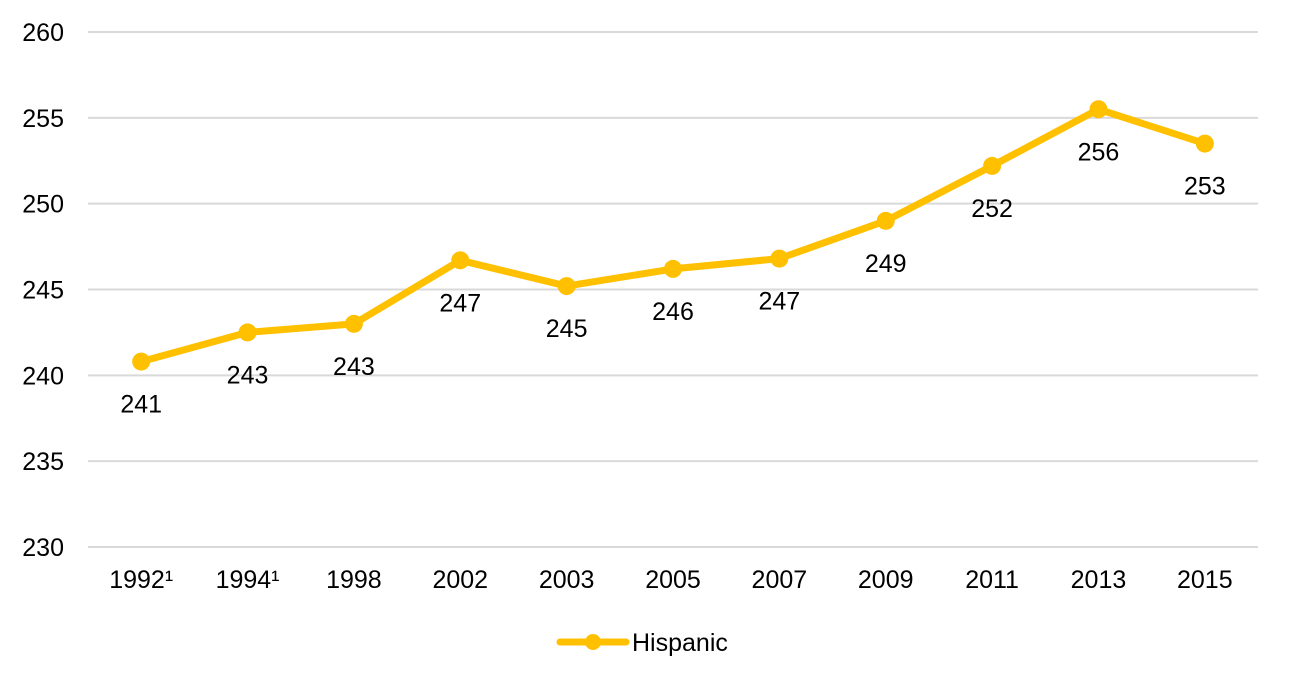 The height and width of the screenshot is (689, 1292). What do you see at coordinates (43, 462) in the screenshot?
I see `y-tick-label: 235` at bounding box center [43, 462].